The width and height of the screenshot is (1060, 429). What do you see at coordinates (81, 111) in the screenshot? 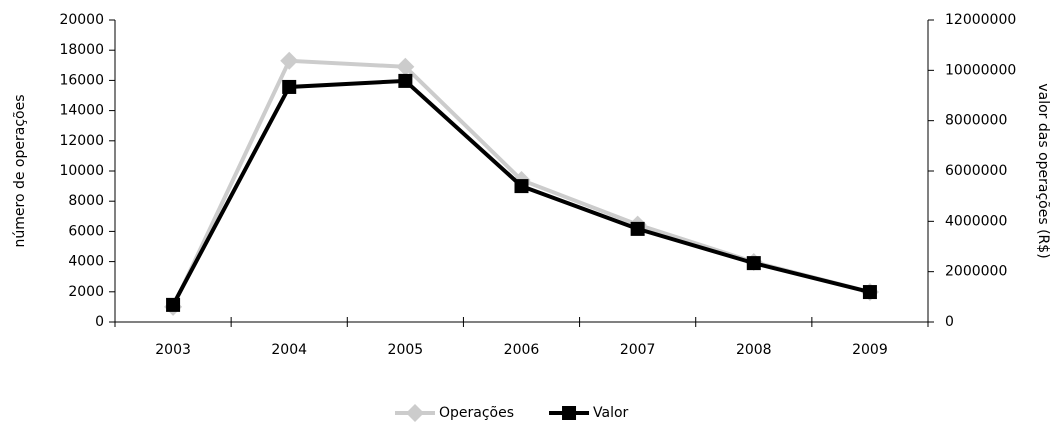
I see `y-tick-label: 14000` at bounding box center [81, 111].